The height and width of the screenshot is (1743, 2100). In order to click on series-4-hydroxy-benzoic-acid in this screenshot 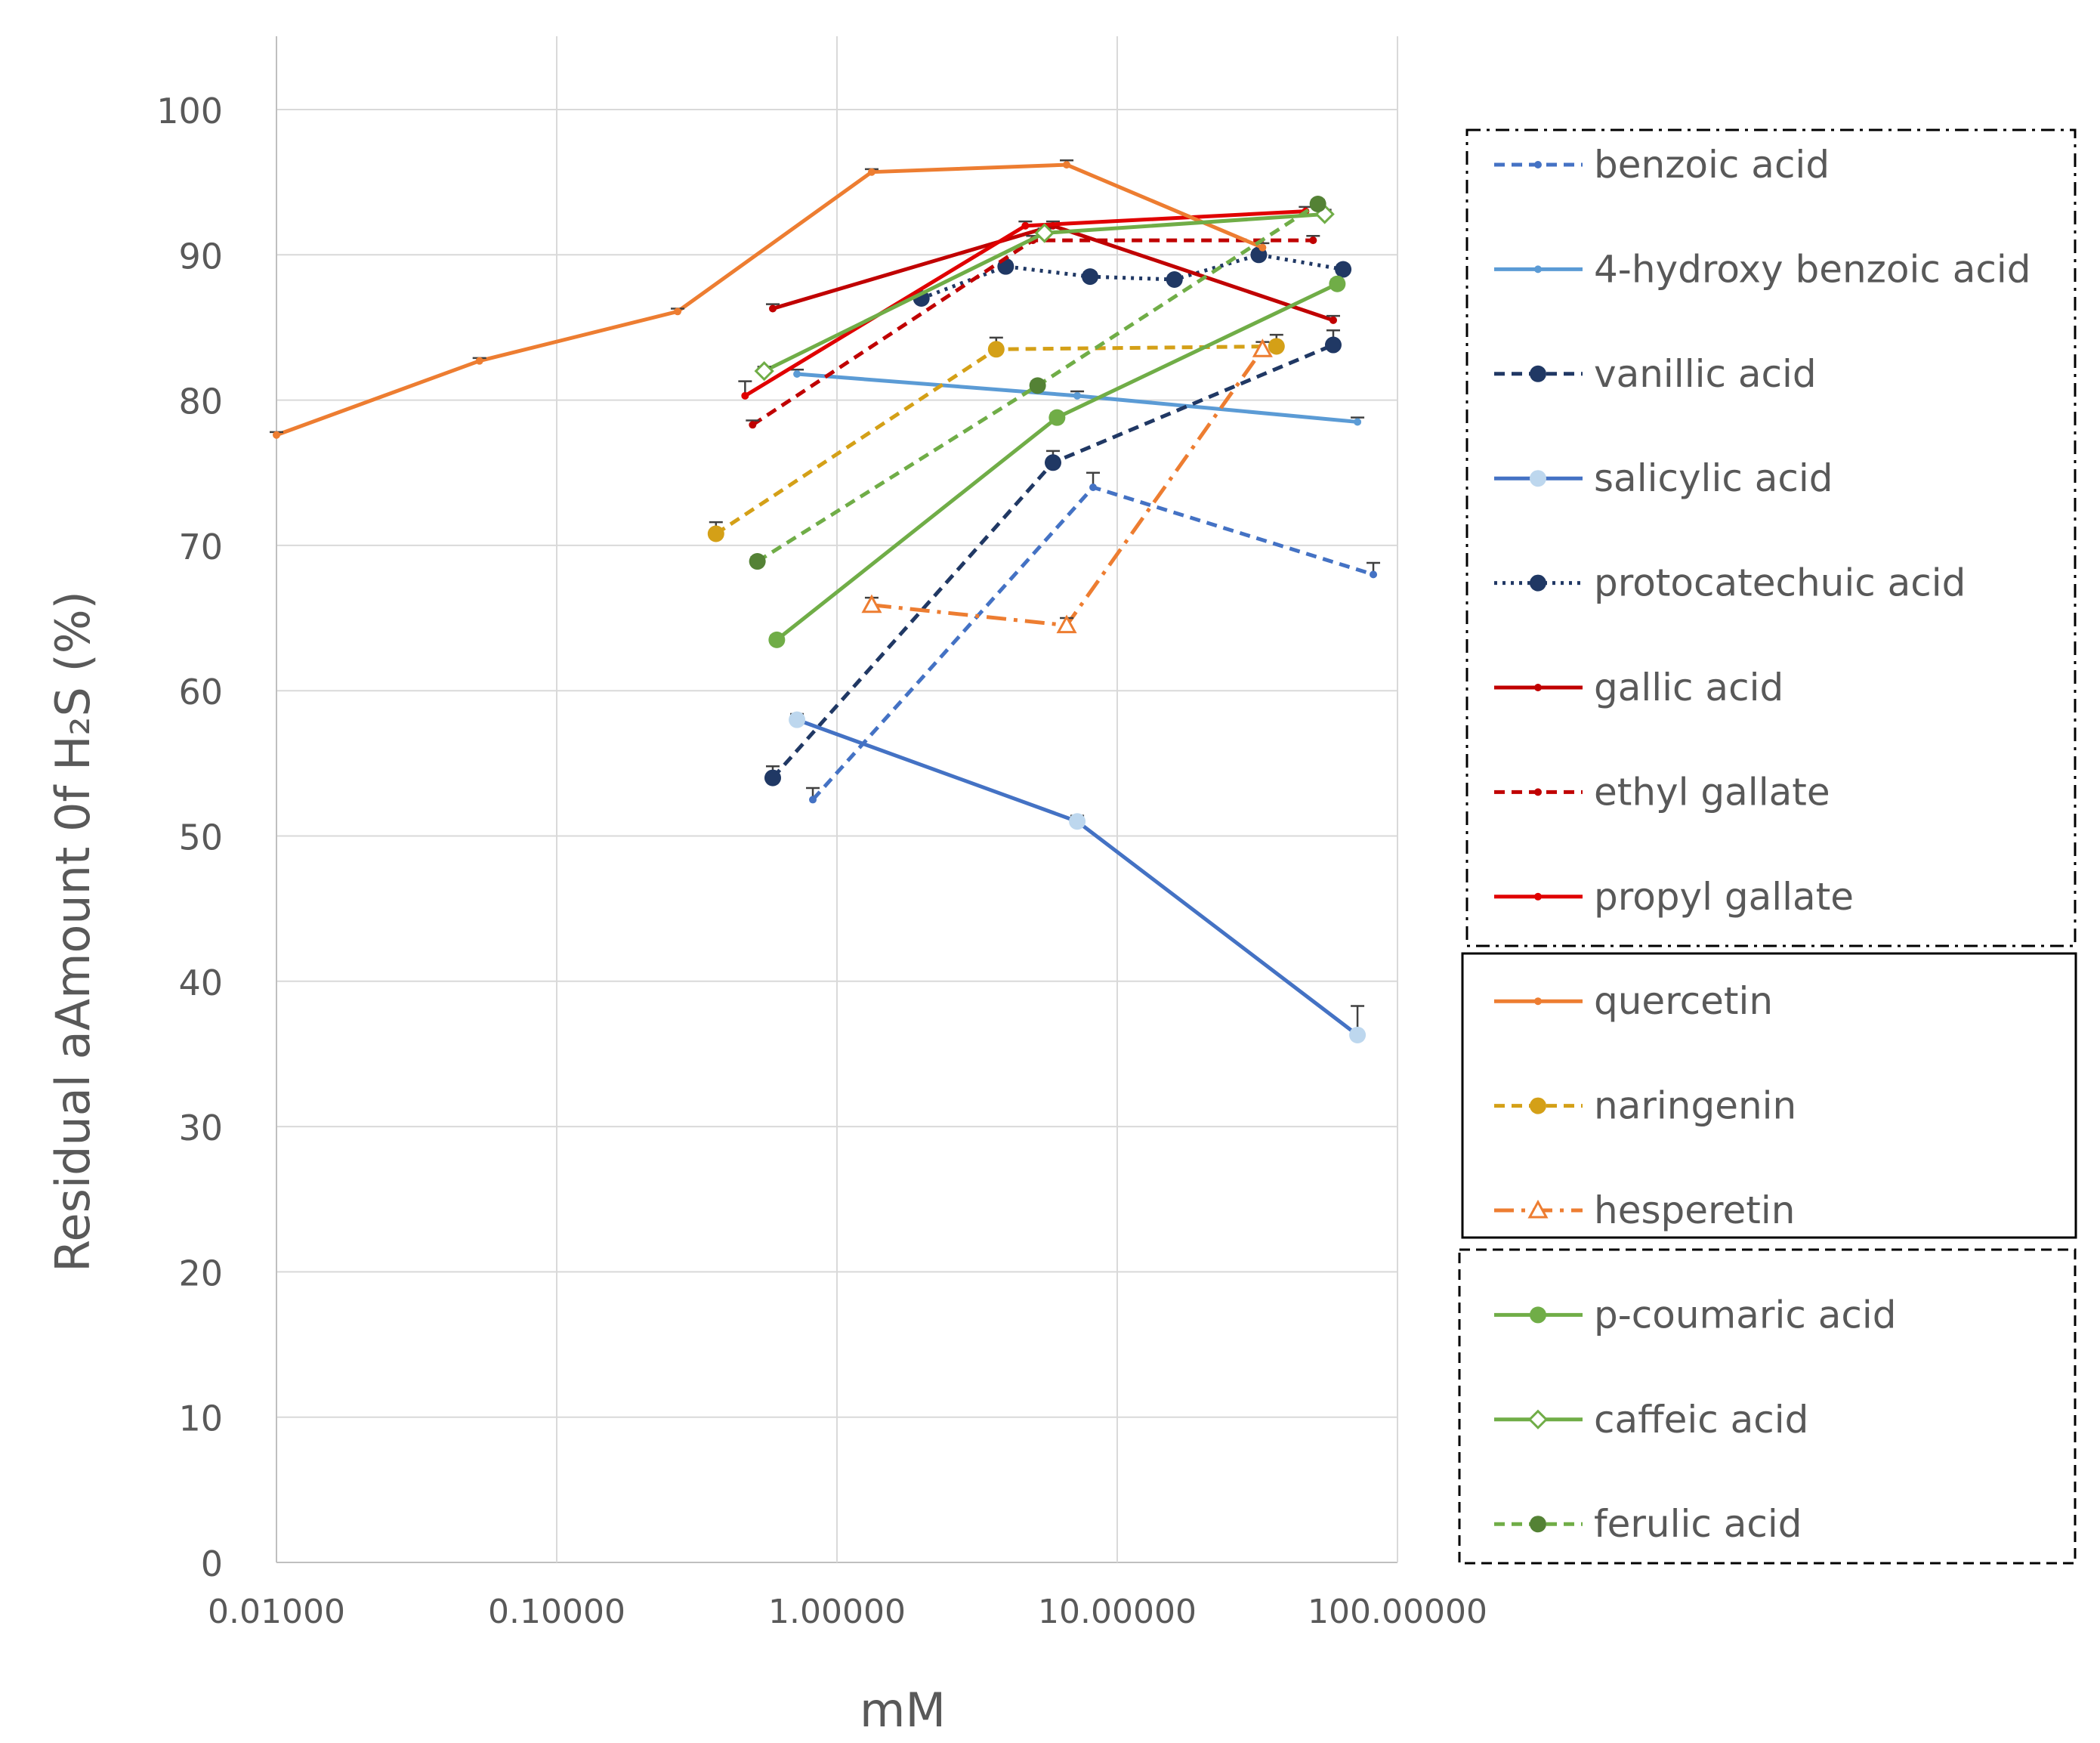, I will do `click(1077, 397)`.